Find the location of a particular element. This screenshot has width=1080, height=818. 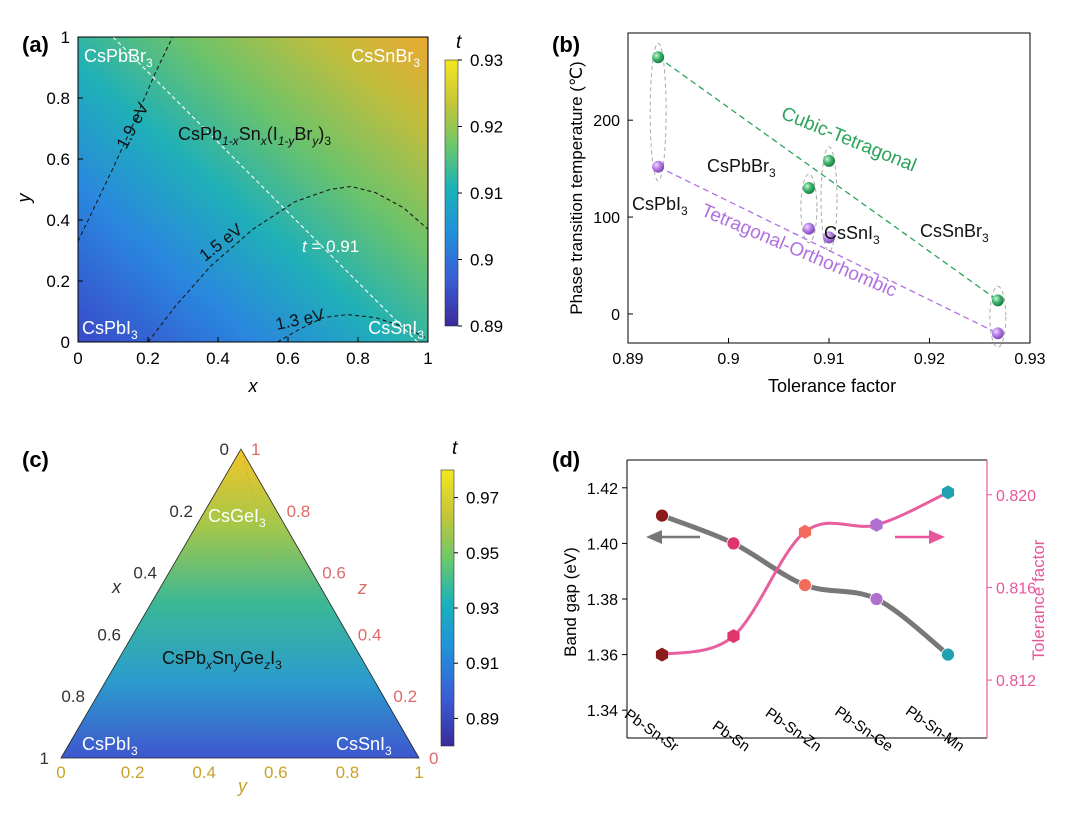

category-label: Pb-Sn-Mn is located at coordinates (934, 729).